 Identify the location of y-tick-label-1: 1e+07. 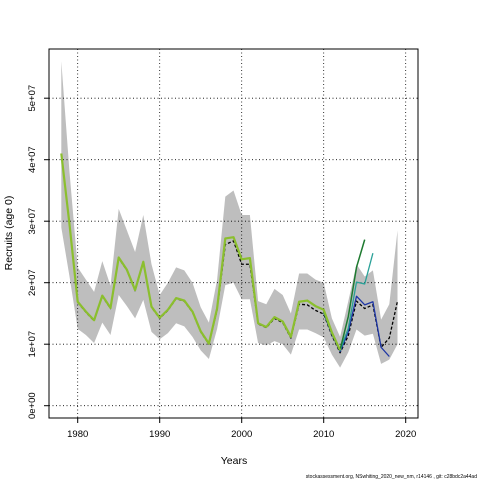
(32, 344).